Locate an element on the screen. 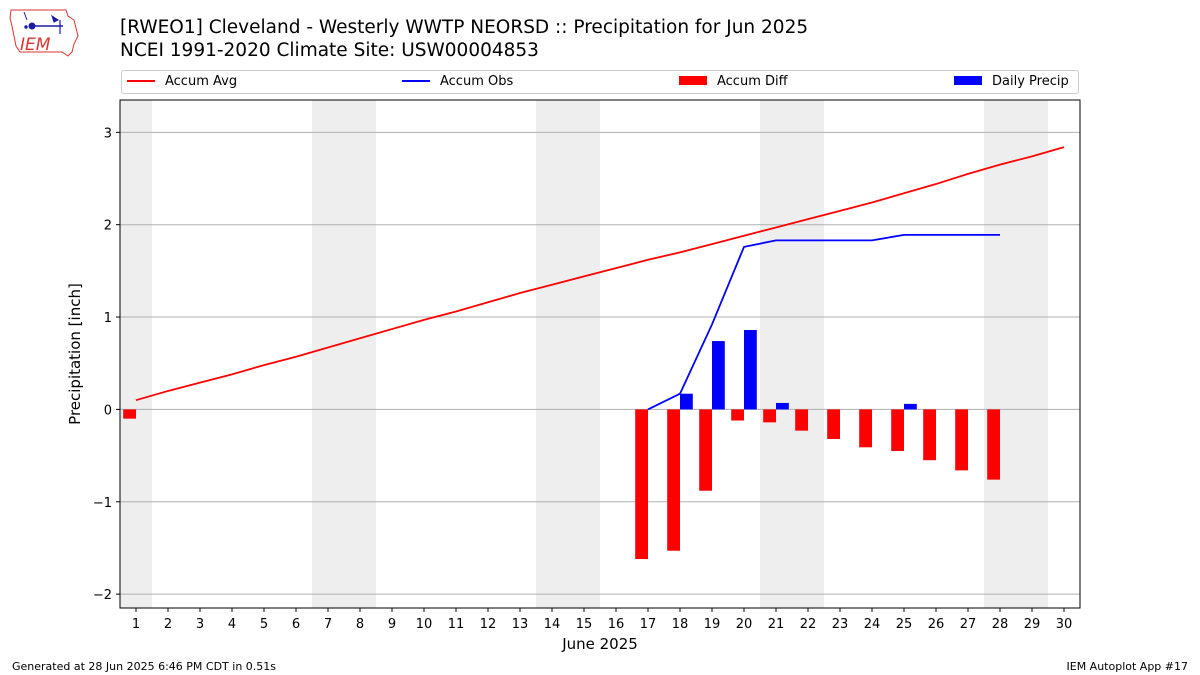 The width and height of the screenshot is (1200, 675). y-axis-label: Precipitation [inch] is located at coordinates (75, 354).